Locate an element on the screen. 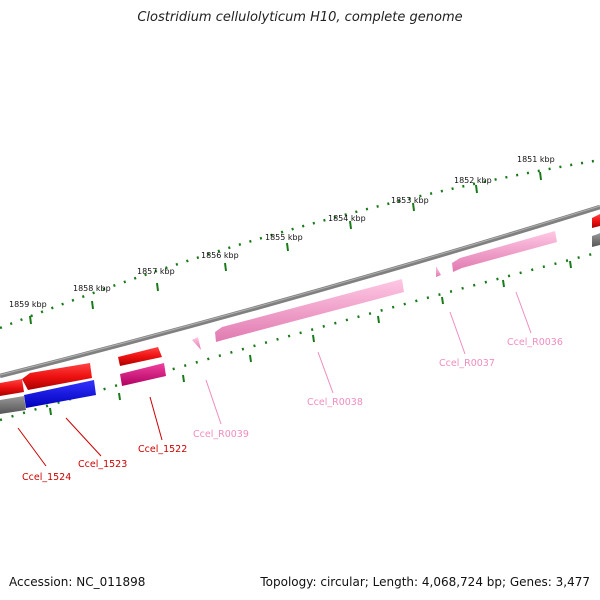 The image size is (600, 600). gene-label-ccel-r0039: Ccel_R0039 is located at coordinates (221, 434).